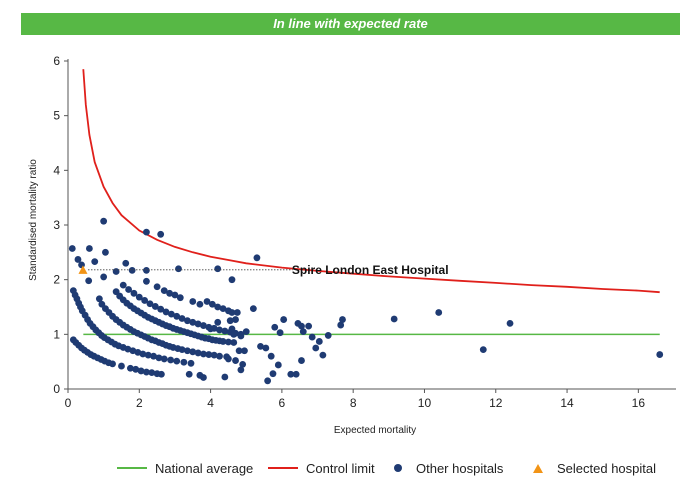  What do you see at coordinates (353, 403) in the screenshot?
I see `x-tick-label: 8` at bounding box center [353, 403].